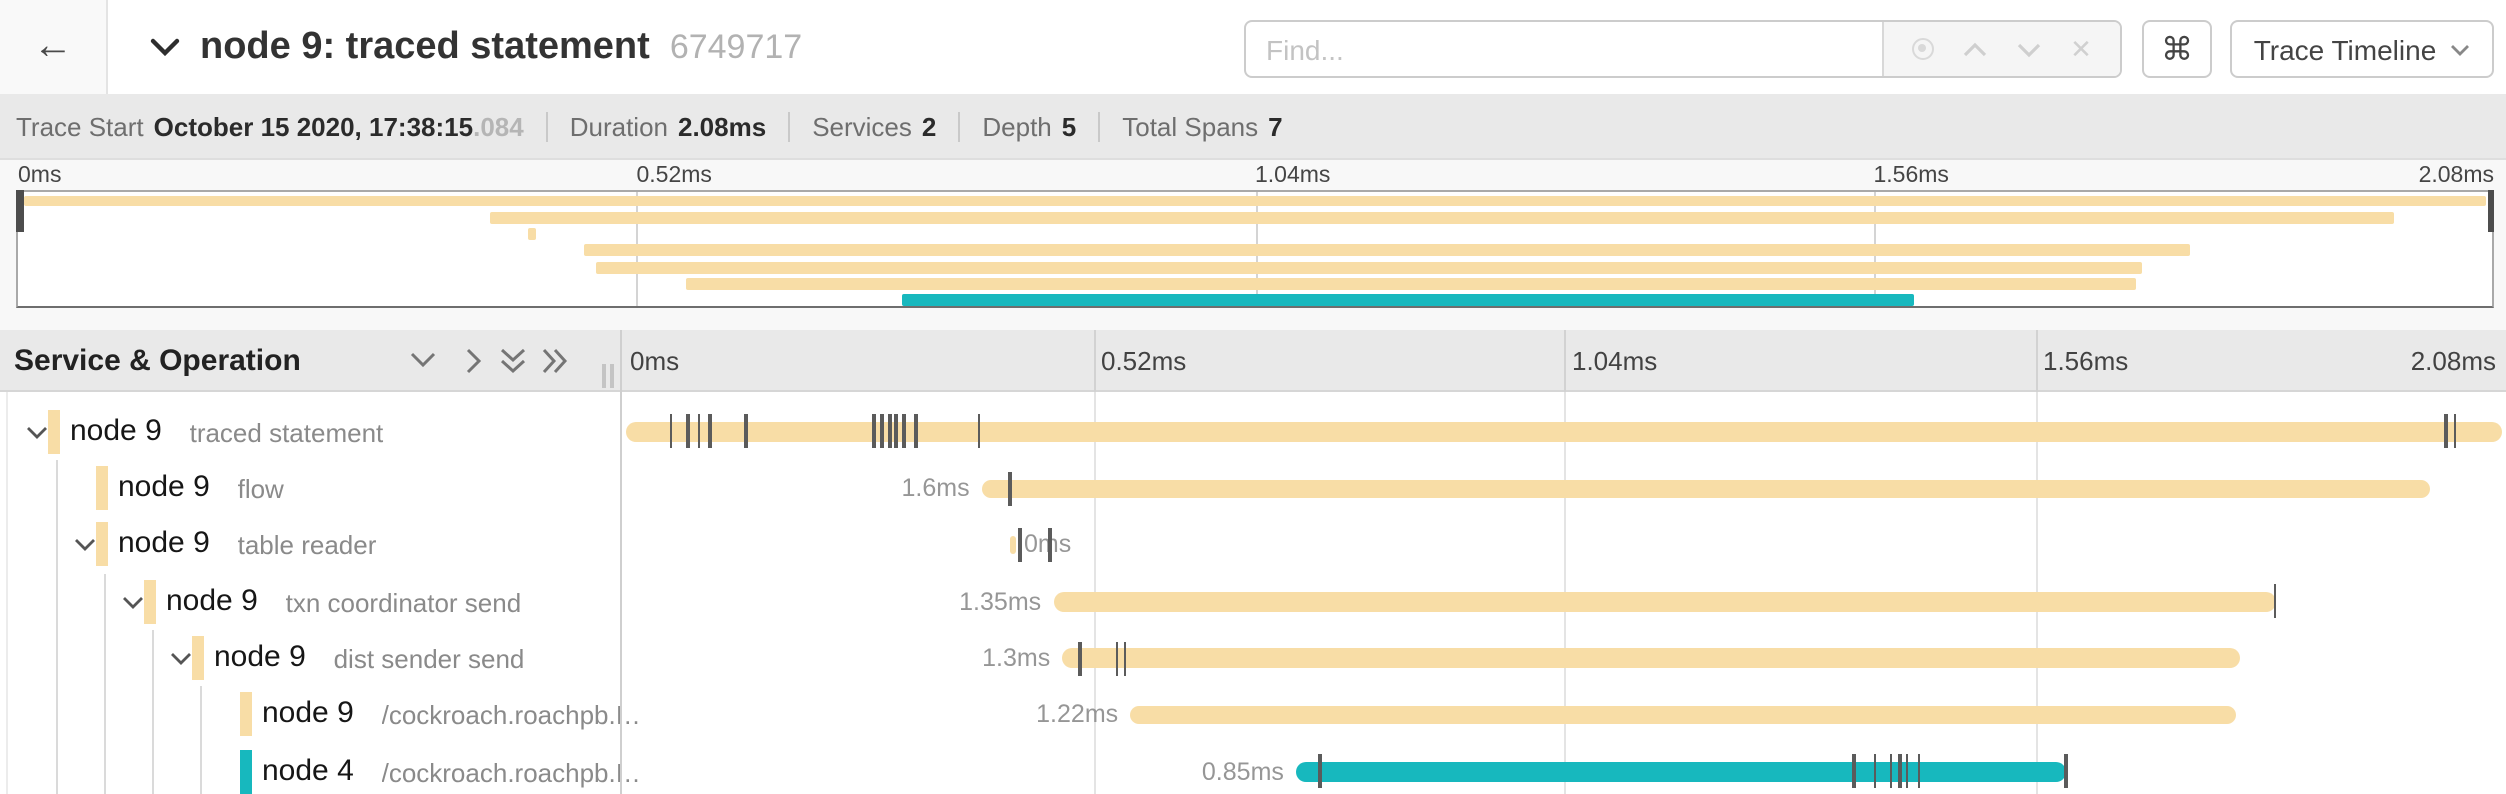 This screenshot has height=794, width=2506. What do you see at coordinates (1564, 49) in the screenshot?
I see `find-input` at bounding box center [1564, 49].